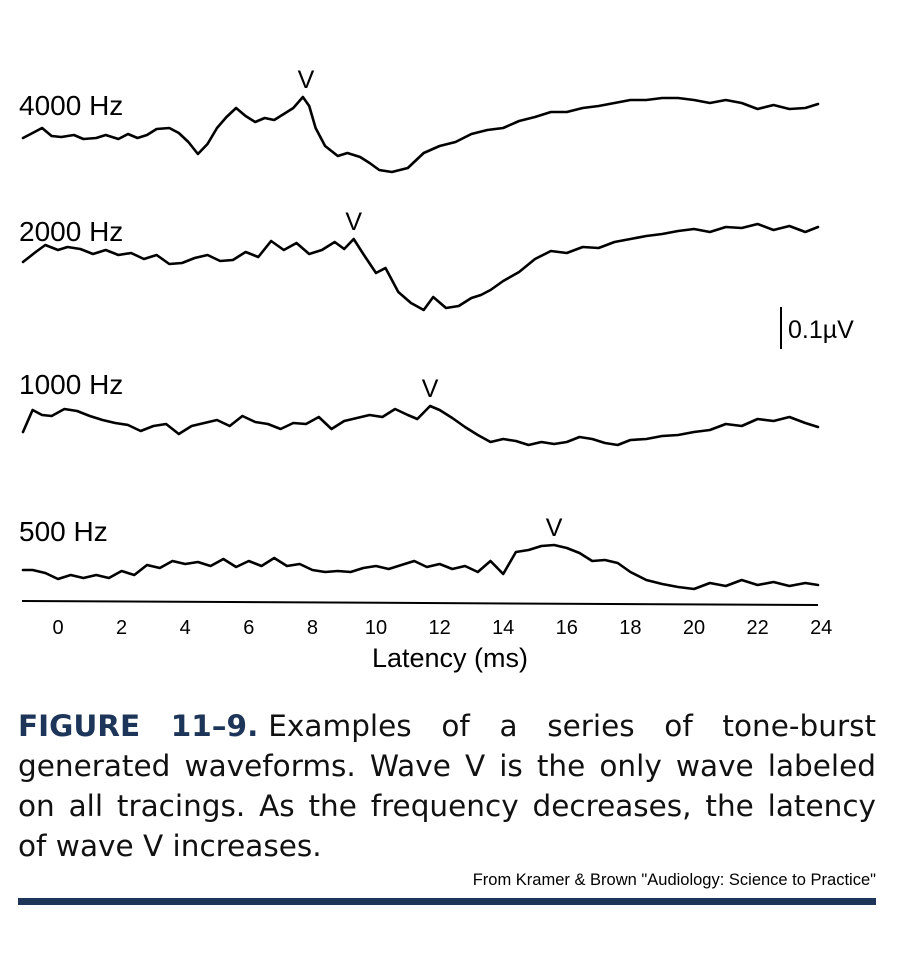 Image resolution: width=898 pixels, height=962 pixels. What do you see at coordinates (121, 628) in the screenshot?
I see `x-tick-label: 2` at bounding box center [121, 628].